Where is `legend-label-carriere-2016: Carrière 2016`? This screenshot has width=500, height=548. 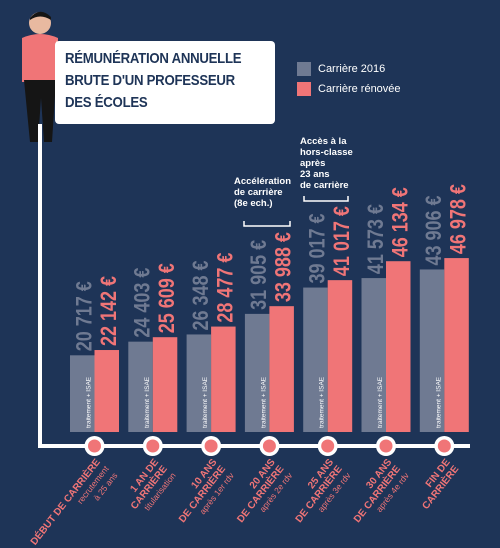
legend-label-carriere-2016: Carrière 2016 is located at coordinates (352, 69).